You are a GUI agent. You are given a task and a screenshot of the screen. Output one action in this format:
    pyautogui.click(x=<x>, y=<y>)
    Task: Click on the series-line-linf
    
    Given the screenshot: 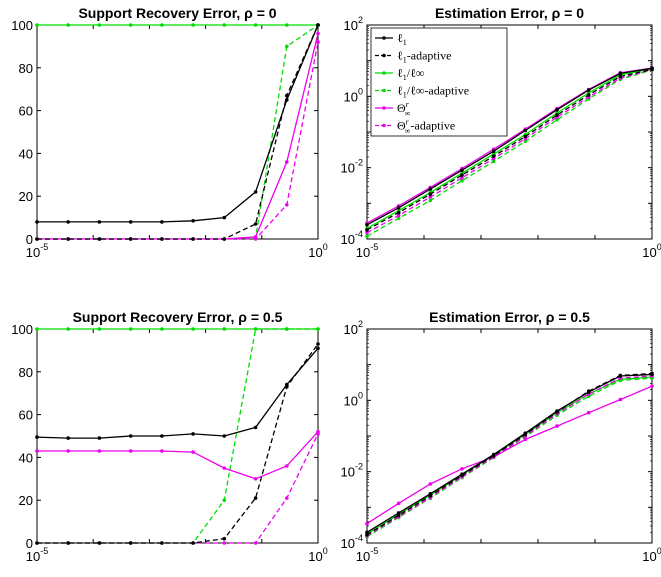 What is the action you would take?
    pyautogui.click(x=509, y=148)
    